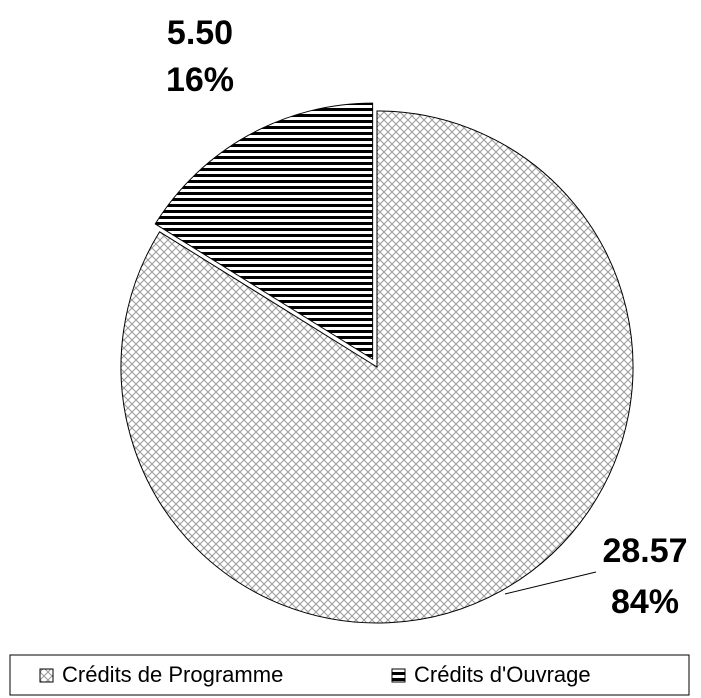 The width and height of the screenshot is (701, 698). I want to click on percentage-label: 16%, so click(200, 80).